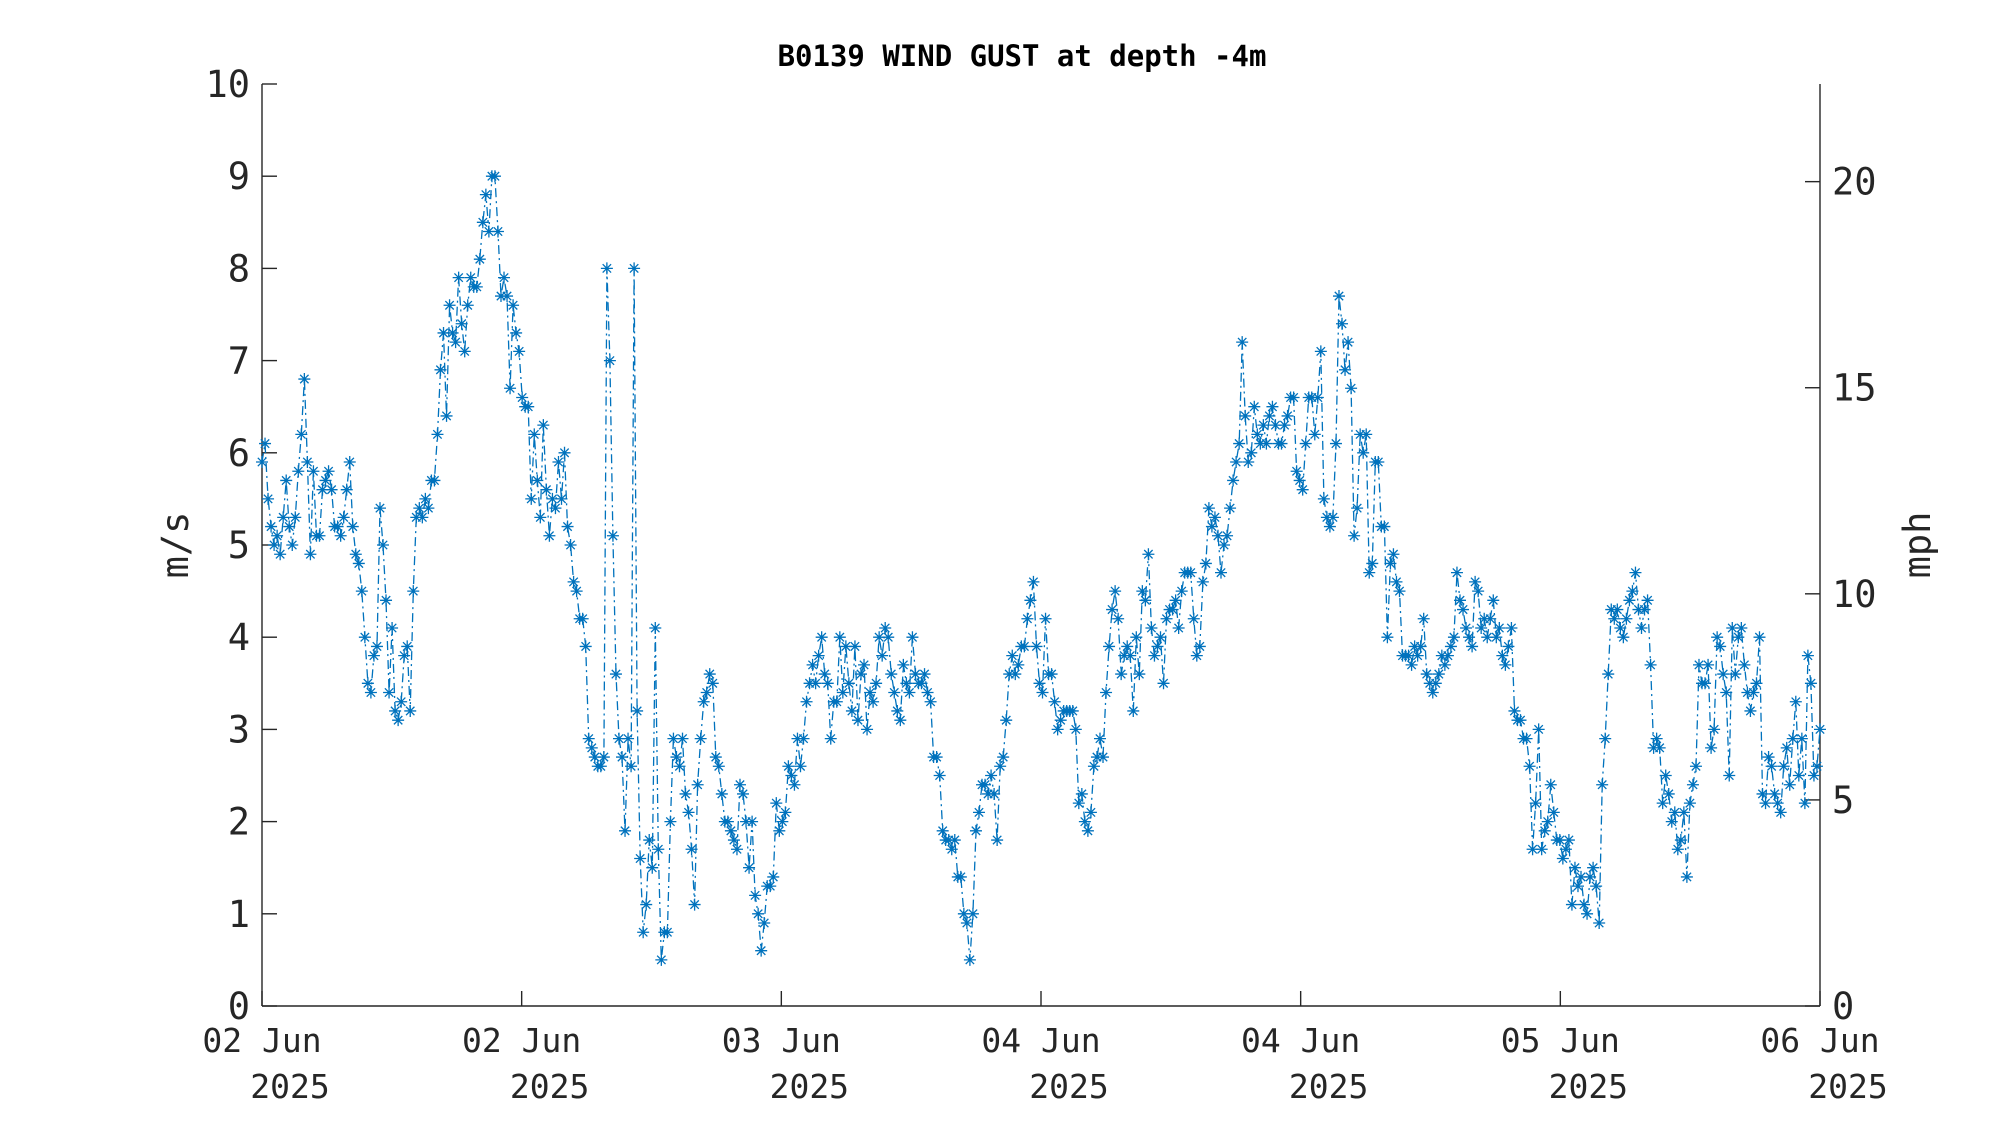  I want to click on y-tick-label-right: 15, so click(1854, 388).